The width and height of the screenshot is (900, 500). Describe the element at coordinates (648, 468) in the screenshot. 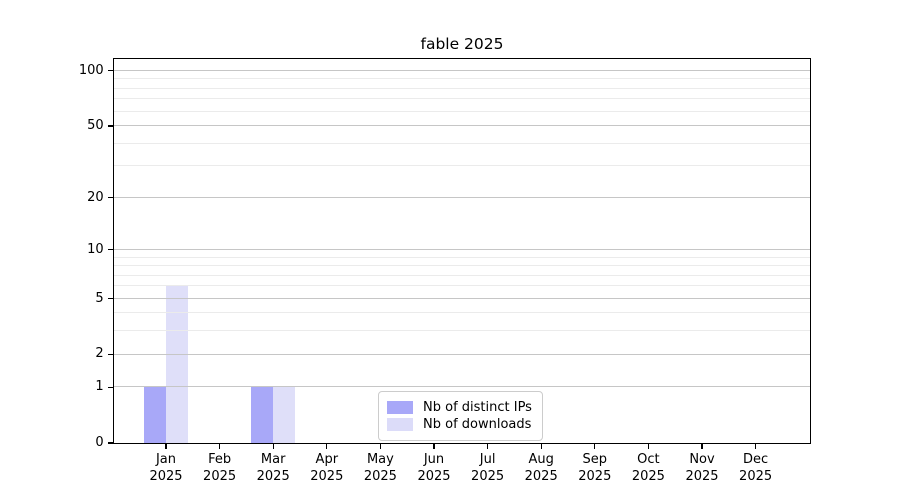

I see `x-tick-label: Oct 2025` at that location.